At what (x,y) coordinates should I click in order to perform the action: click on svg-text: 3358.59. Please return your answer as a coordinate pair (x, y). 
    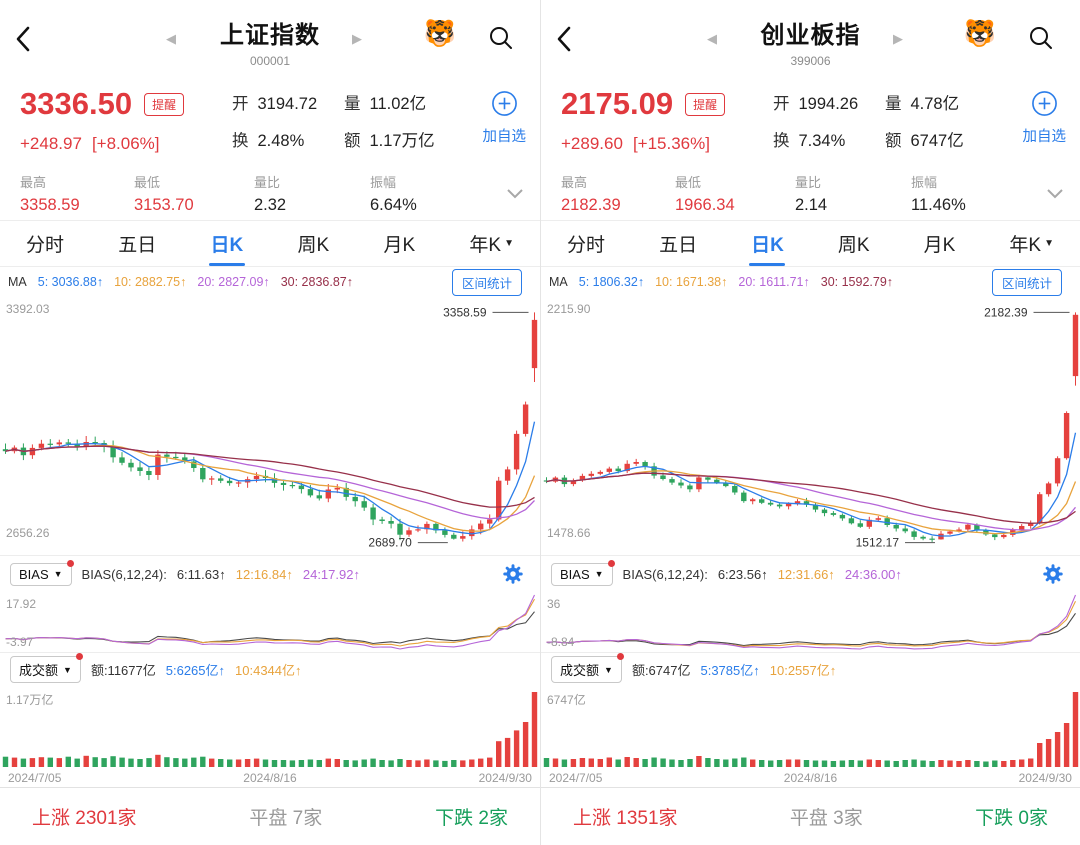
    Looking at the image, I should click on (465, 312).